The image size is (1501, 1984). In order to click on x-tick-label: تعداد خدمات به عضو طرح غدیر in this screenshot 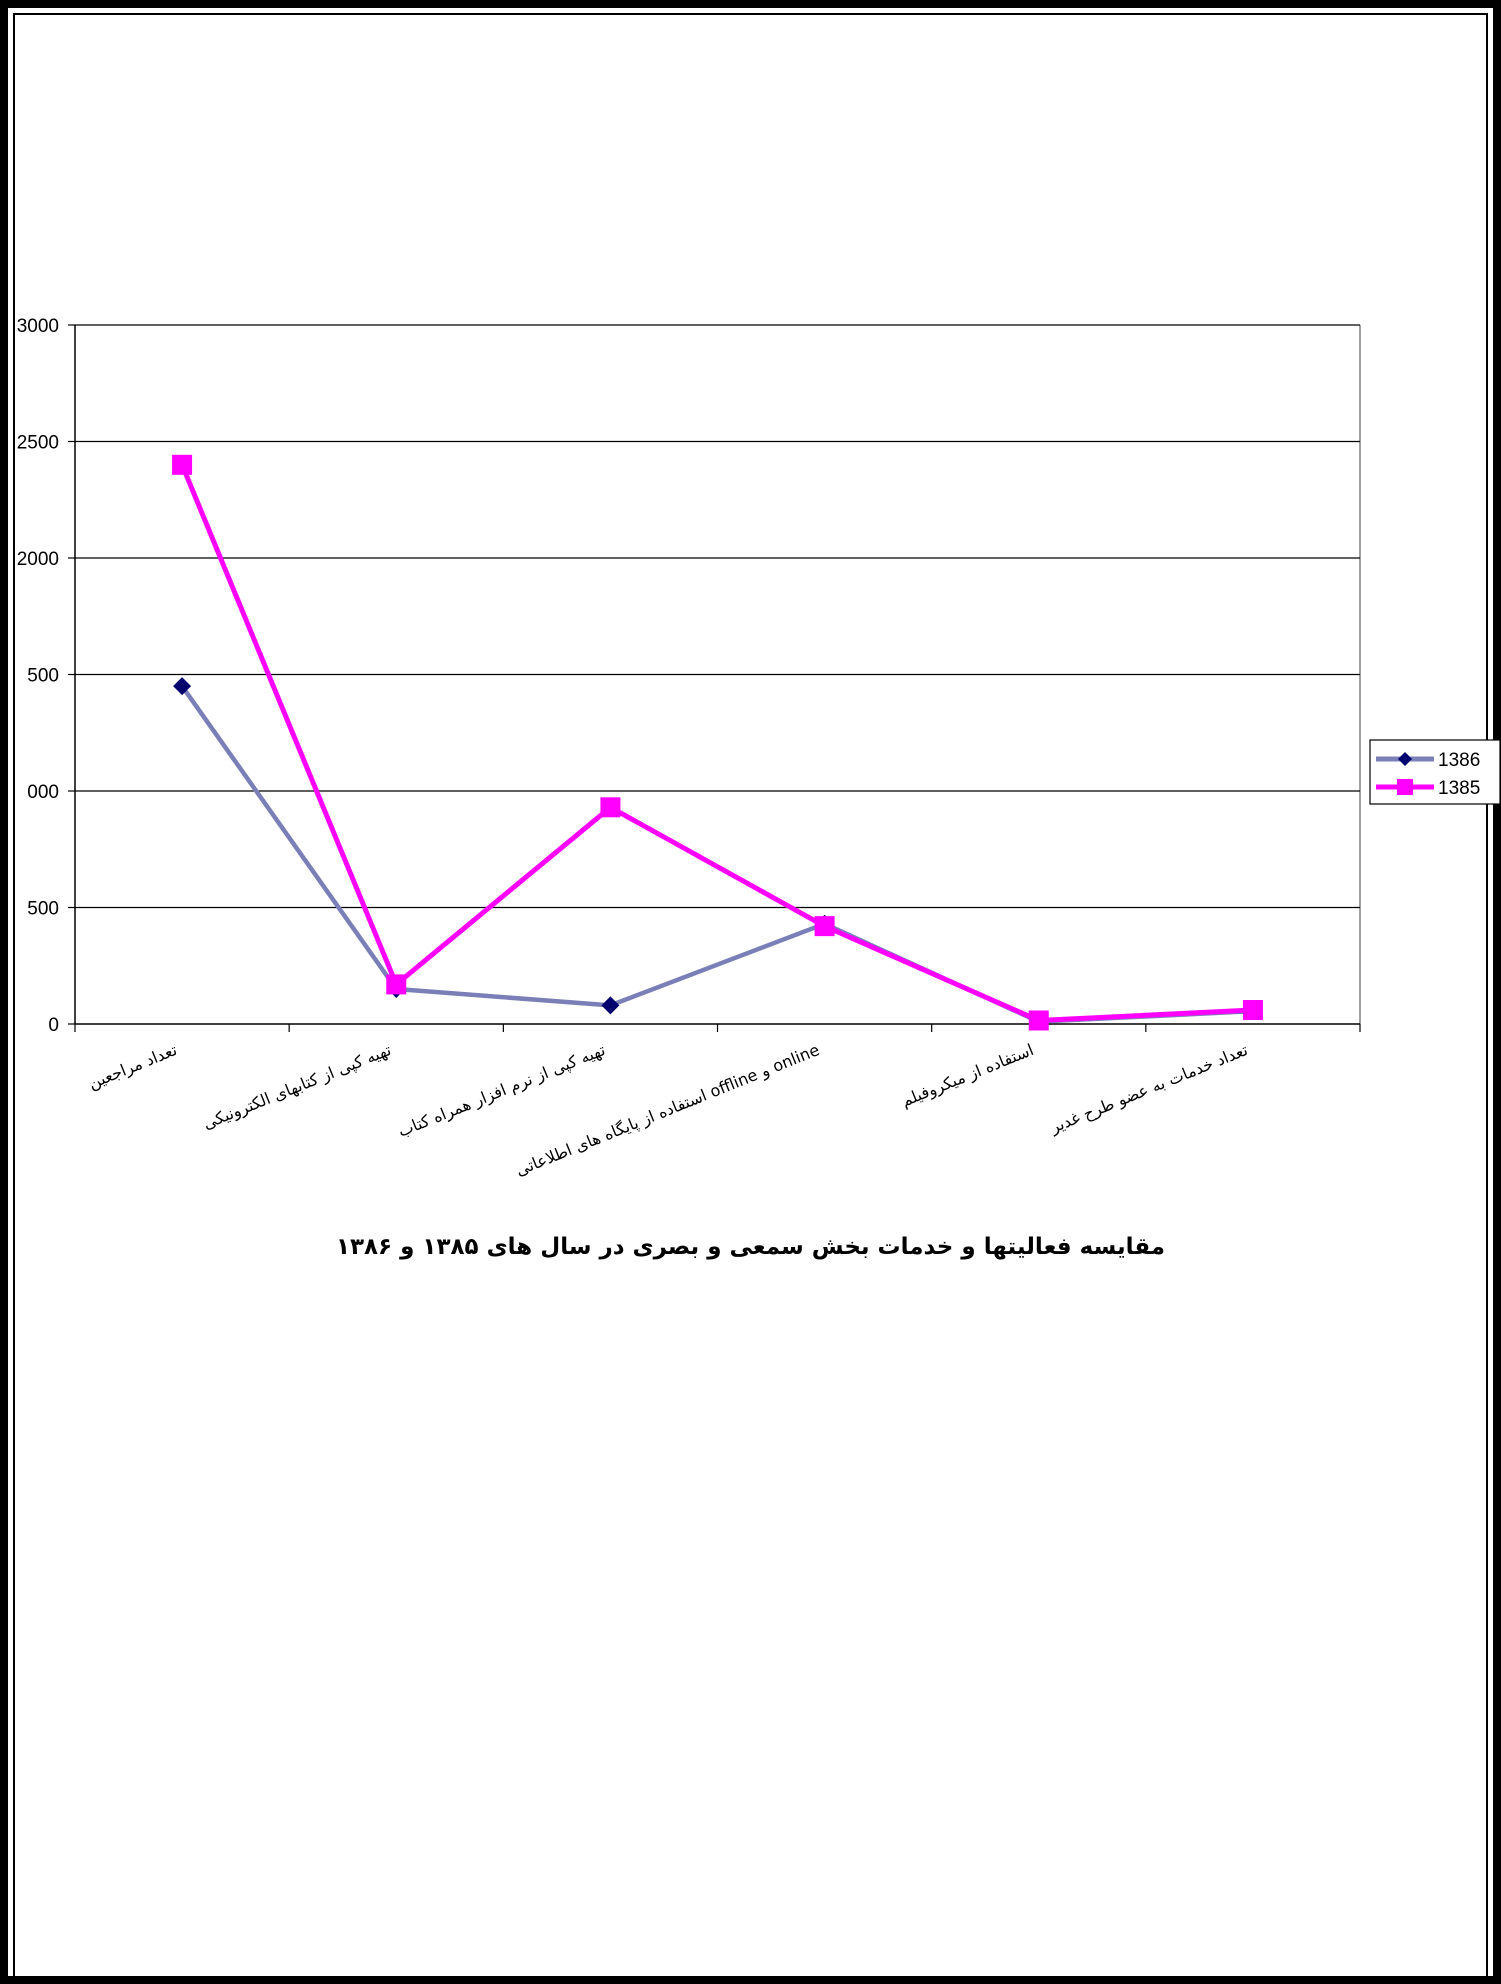, I will do `click(1149, 1089)`.